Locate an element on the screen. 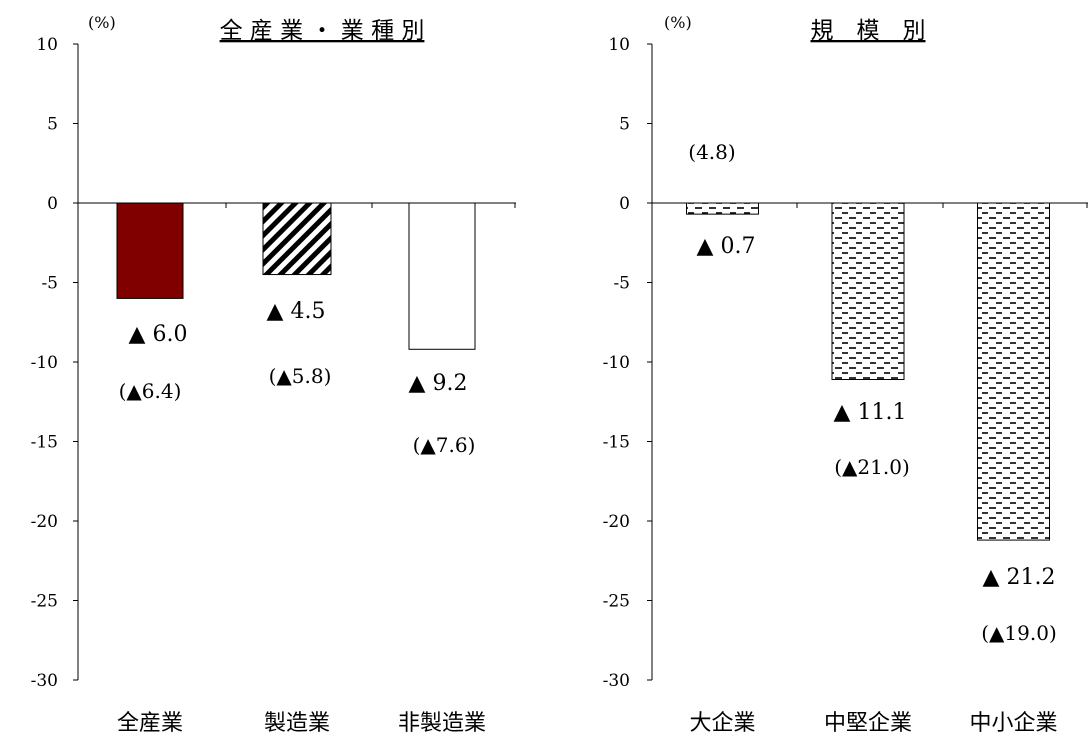  value-label: ▲ 21.2 is located at coordinates (1019, 577).